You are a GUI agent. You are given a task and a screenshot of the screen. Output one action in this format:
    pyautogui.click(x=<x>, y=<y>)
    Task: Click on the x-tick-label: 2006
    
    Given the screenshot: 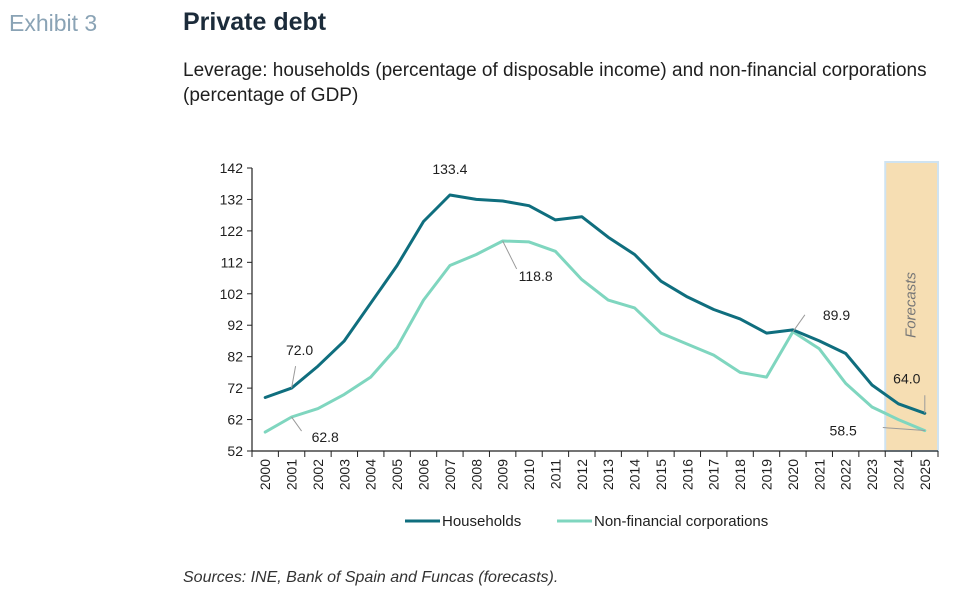 What is the action you would take?
    pyautogui.click(x=424, y=474)
    